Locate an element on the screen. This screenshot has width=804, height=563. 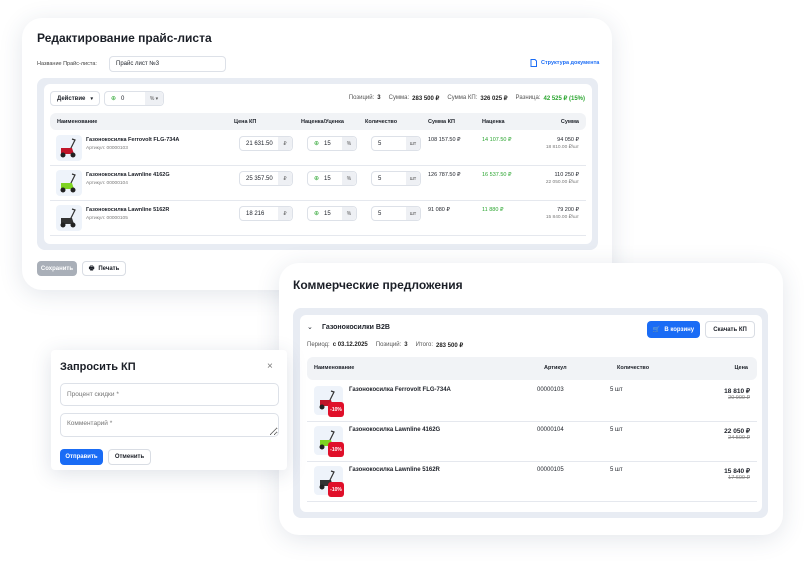
sum-label: Сумма: is located at coordinates (399, 98).